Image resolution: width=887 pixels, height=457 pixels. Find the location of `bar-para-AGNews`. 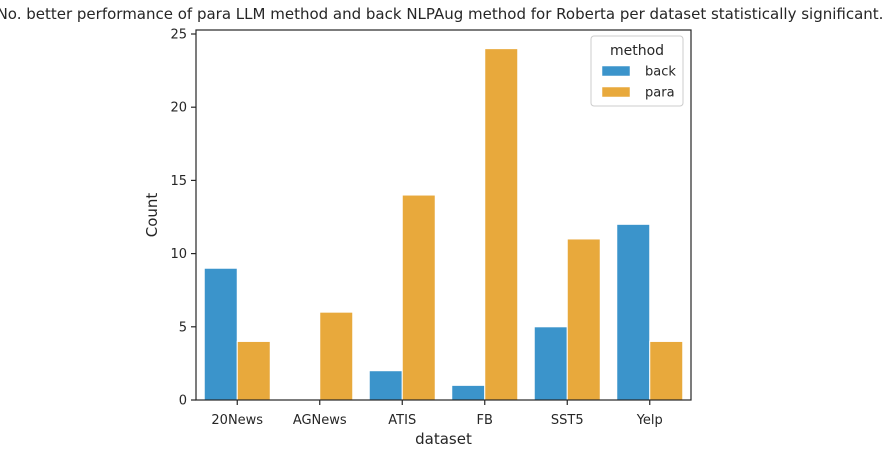

bar-para-AGNews is located at coordinates (336, 356).